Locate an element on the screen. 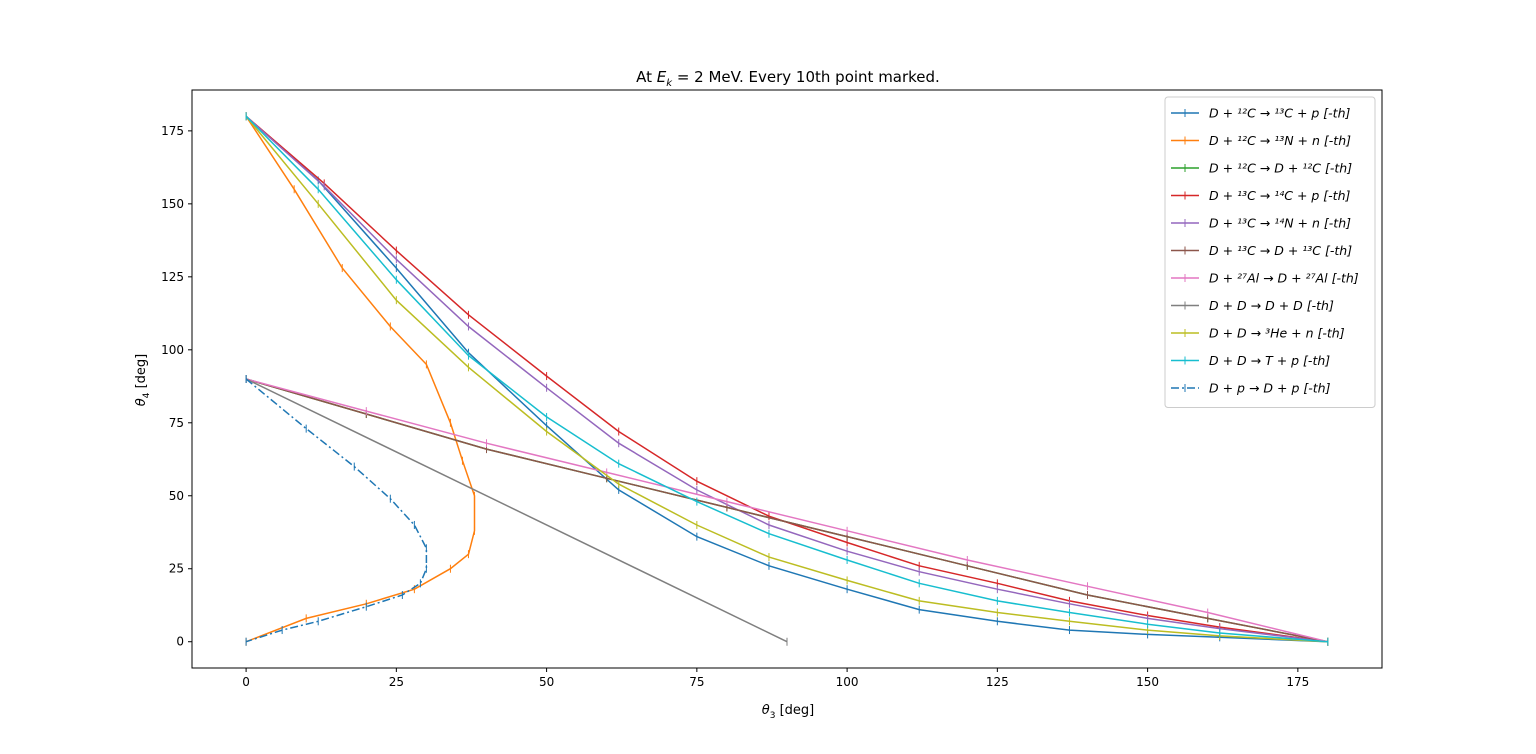 The width and height of the screenshot is (1536, 754). y-tick-label: 0 is located at coordinates (180, 642).